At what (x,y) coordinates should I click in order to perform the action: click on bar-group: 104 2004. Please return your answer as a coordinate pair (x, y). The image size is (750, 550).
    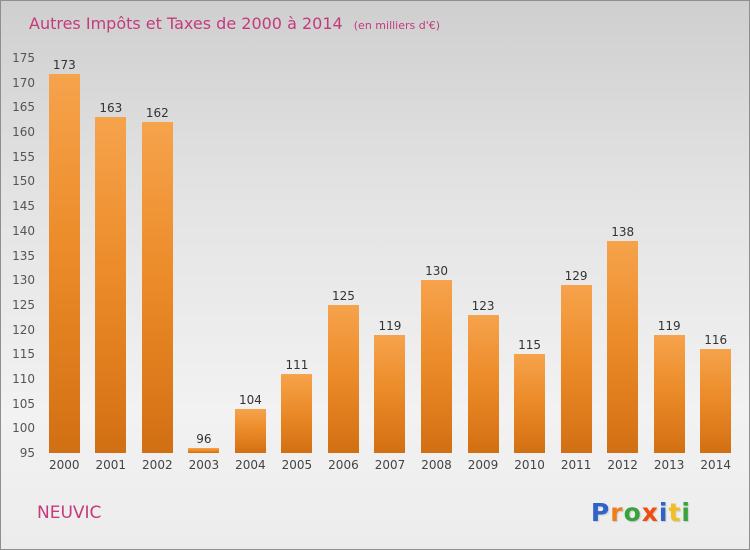
    Looking at the image, I should click on (250, 265).